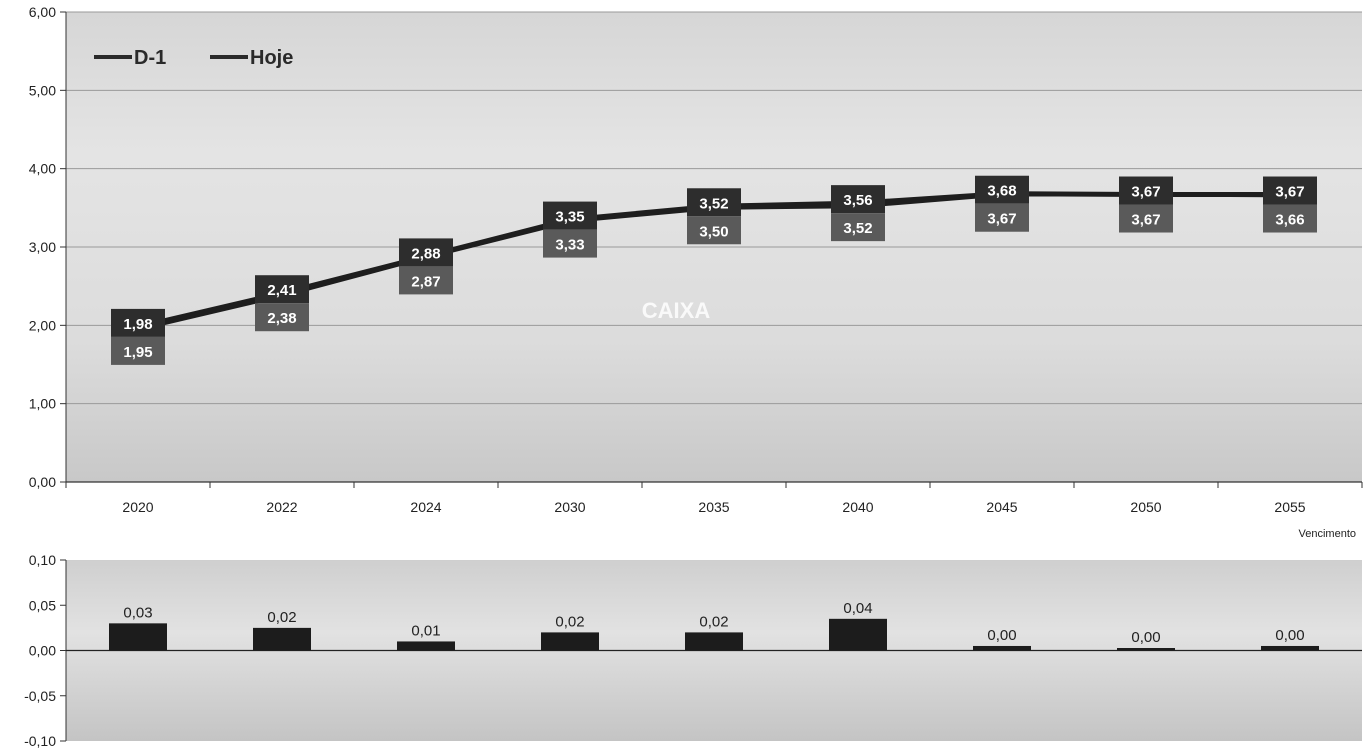 The width and height of the screenshot is (1370, 755). I want to click on y-tick-label: 1,00, so click(42, 404).